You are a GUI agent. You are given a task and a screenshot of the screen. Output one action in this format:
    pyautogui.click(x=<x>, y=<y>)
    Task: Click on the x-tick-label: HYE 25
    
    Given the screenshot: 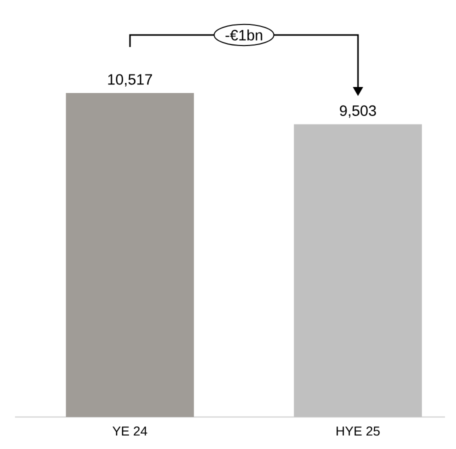 What is the action you would take?
    pyautogui.click(x=358, y=431)
    